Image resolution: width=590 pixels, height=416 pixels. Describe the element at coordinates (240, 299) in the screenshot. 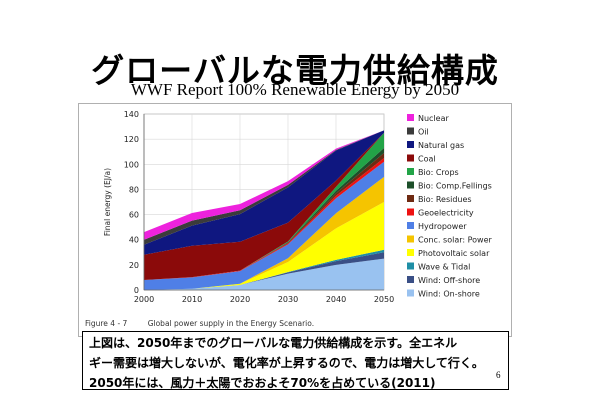

I see `x-tick-label: 2020` at that location.